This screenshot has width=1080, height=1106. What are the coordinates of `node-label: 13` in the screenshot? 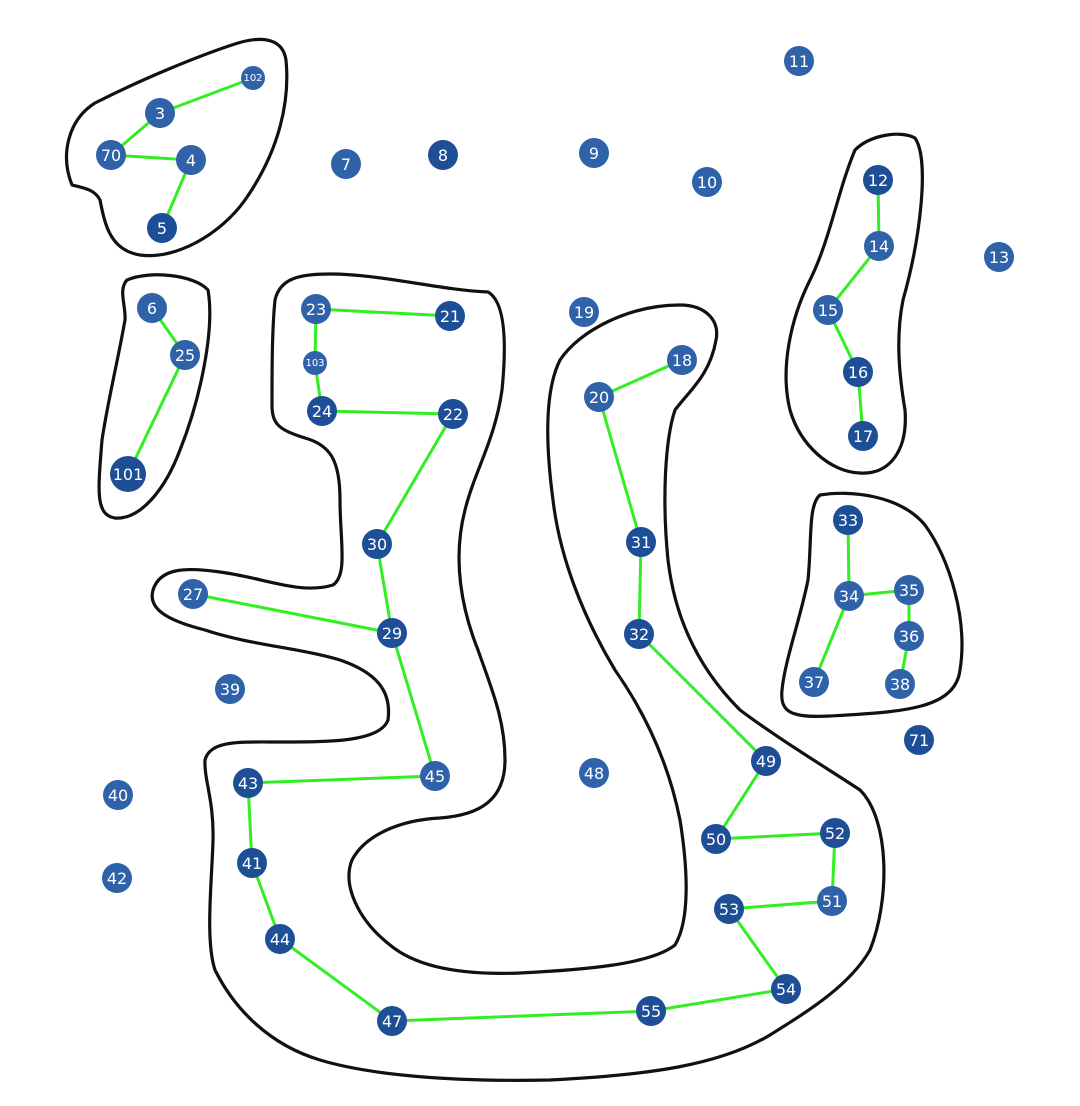 It's located at (999, 257).